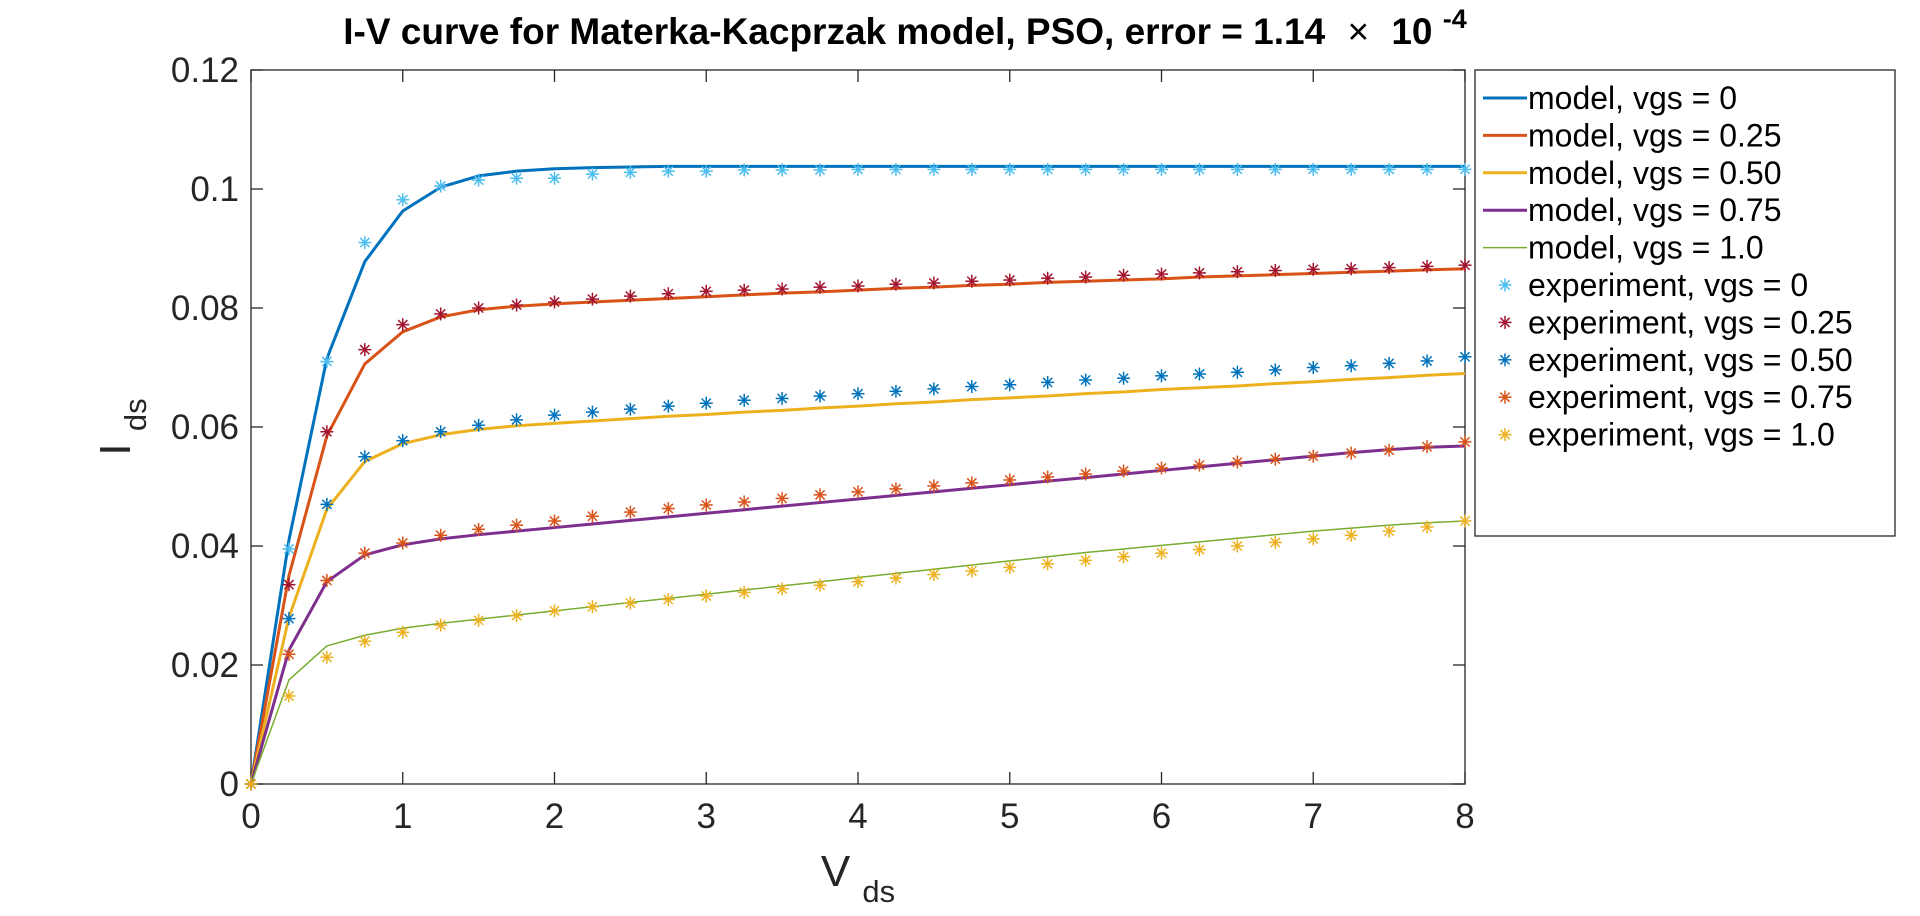  What do you see at coordinates (706, 816) in the screenshot?
I see `x-tick-label: 3` at bounding box center [706, 816].